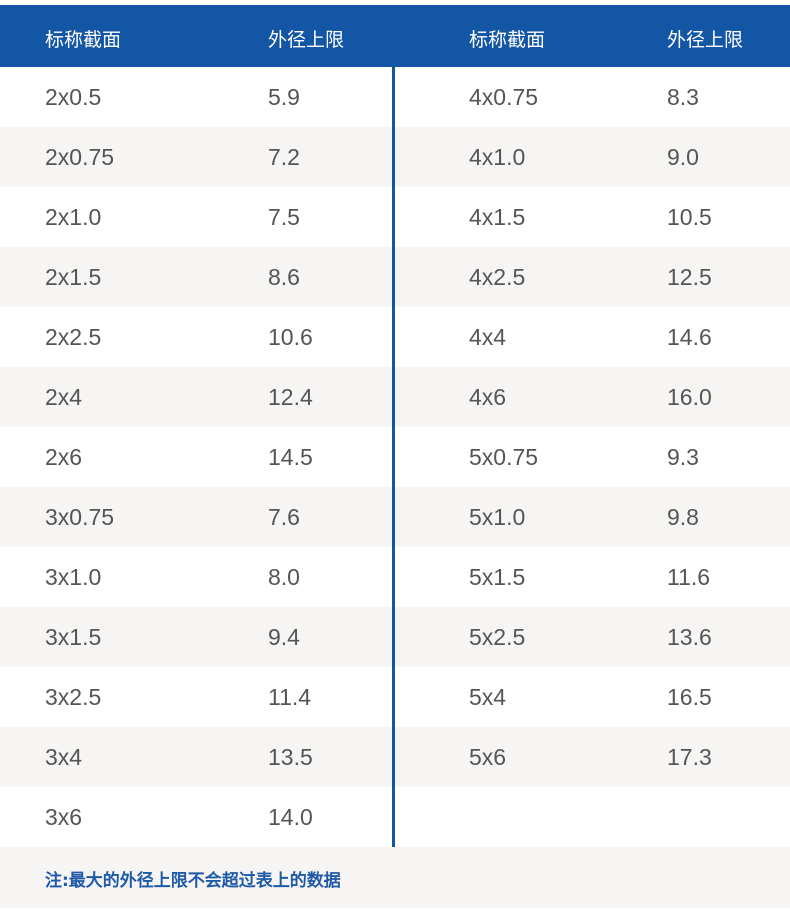 The width and height of the screenshot is (790, 910). I want to click on footnote: 注:最大的外径上限不会超过表上的数据, so click(395, 877).